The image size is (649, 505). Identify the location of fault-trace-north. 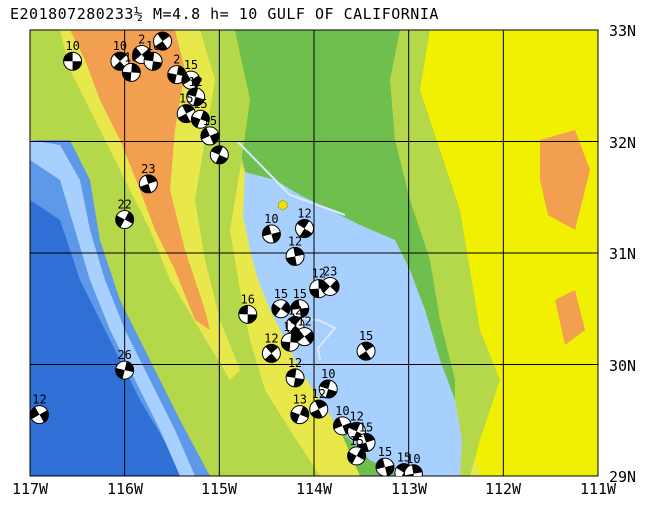
(291, 178).